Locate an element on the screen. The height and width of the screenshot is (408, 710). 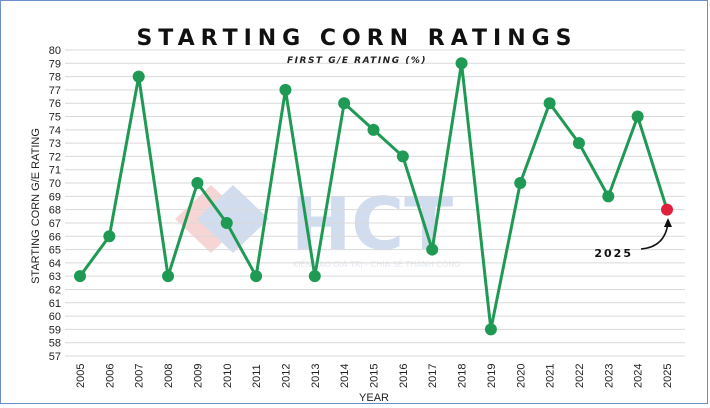
y-tick-label: 77 is located at coordinates (55, 91).